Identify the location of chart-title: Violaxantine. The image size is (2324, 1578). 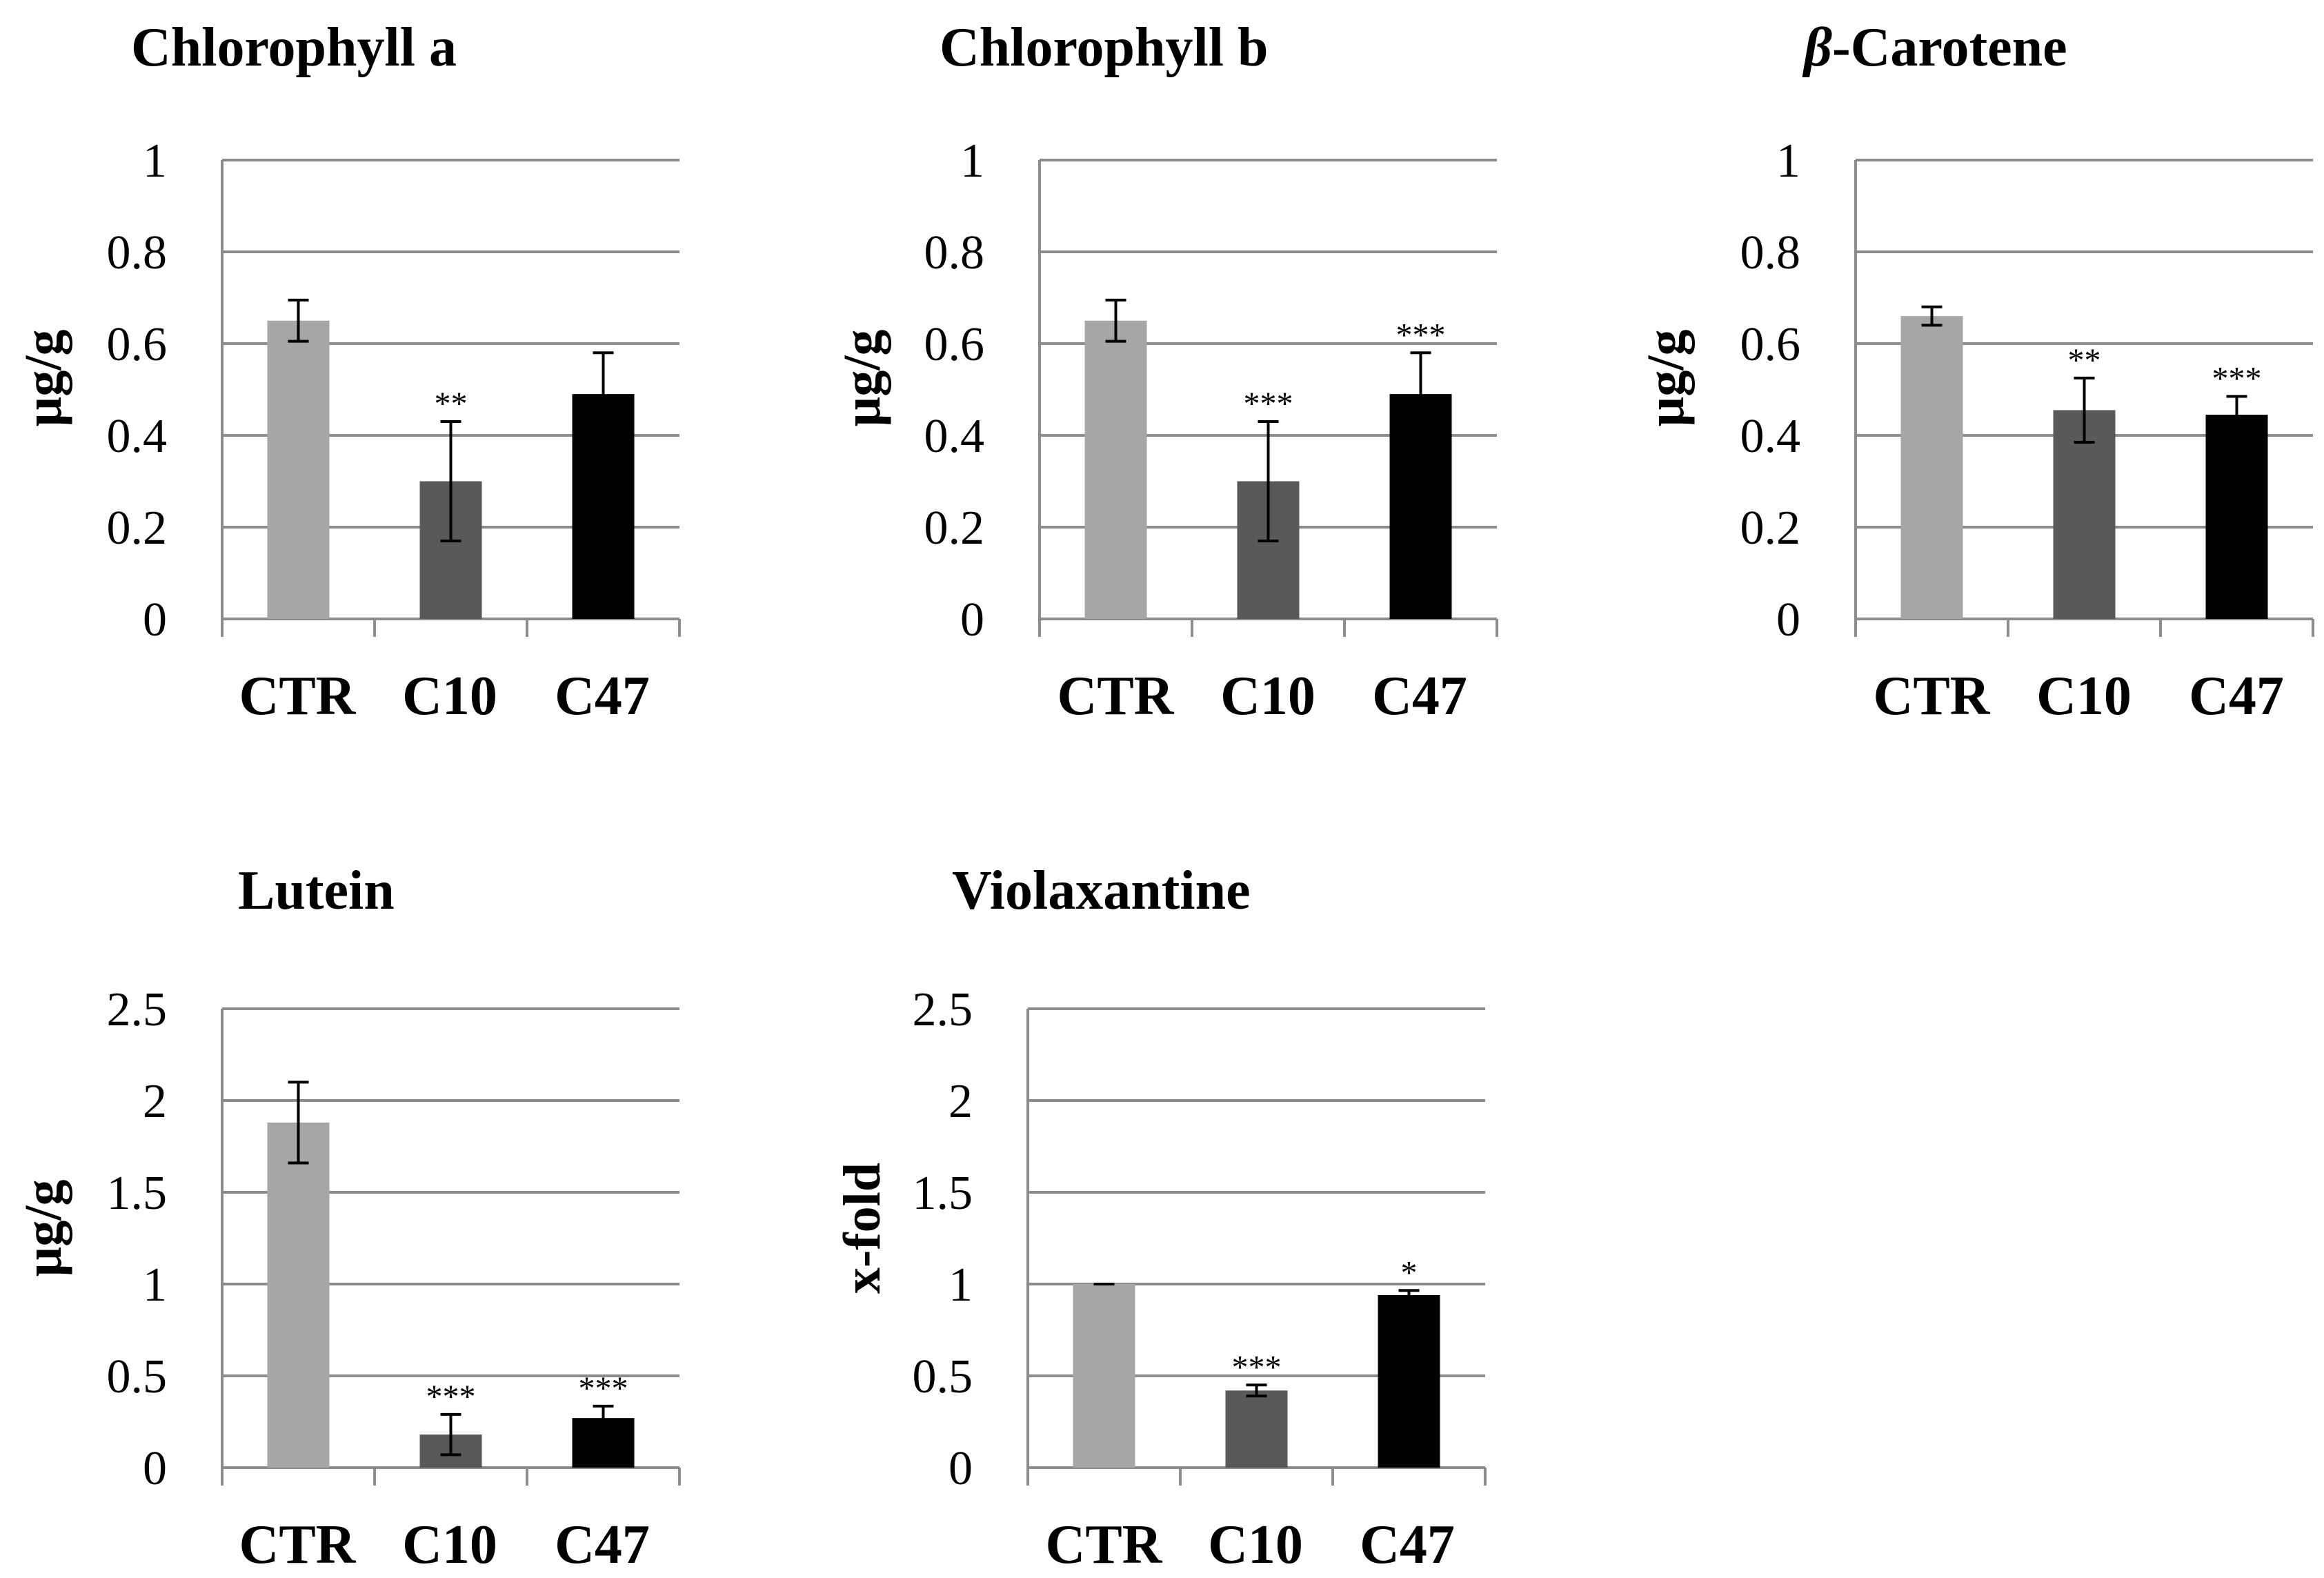
(1101, 891).